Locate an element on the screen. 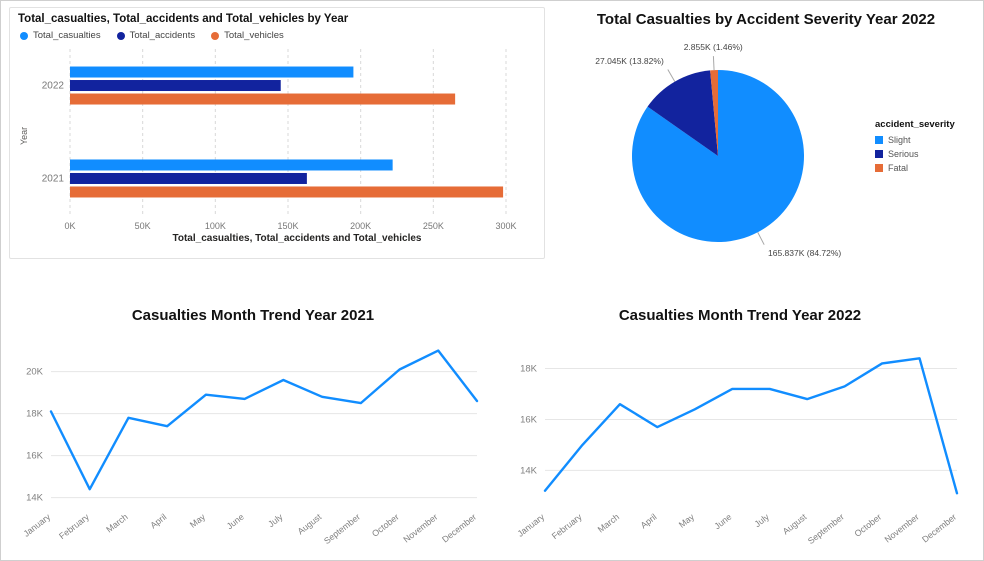 This screenshot has height=561, width=984. legend-item-total-casualties: Total_casualties is located at coordinates (60, 35).